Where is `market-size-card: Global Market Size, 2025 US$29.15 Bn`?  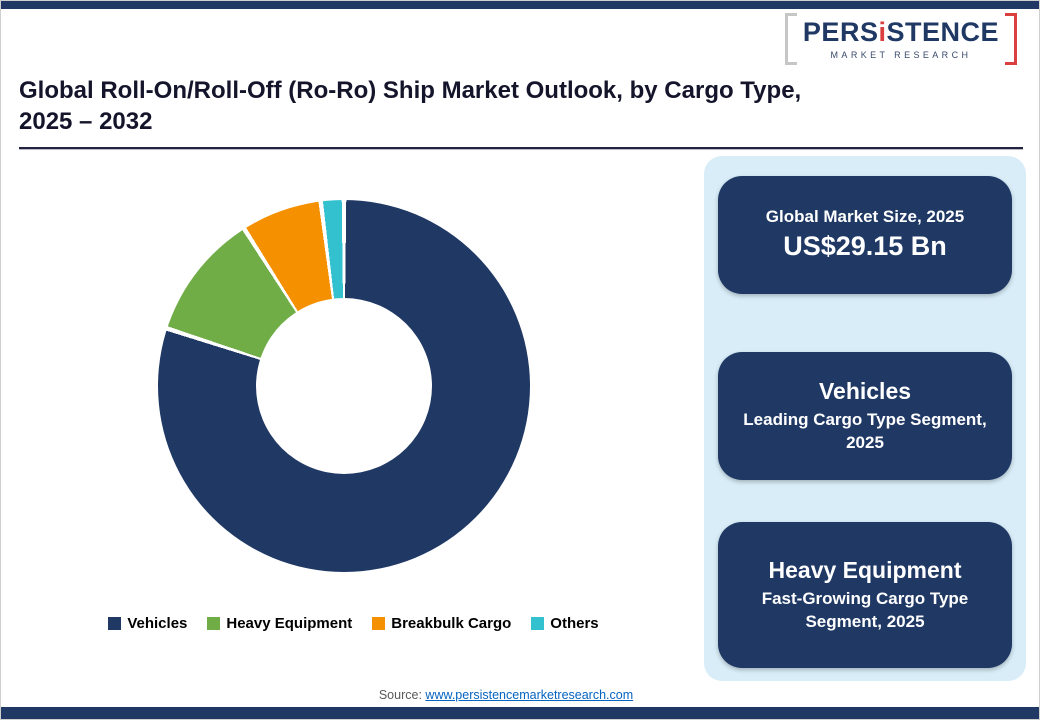 market-size-card: Global Market Size, 2025 US$29.15 Bn is located at coordinates (865, 235).